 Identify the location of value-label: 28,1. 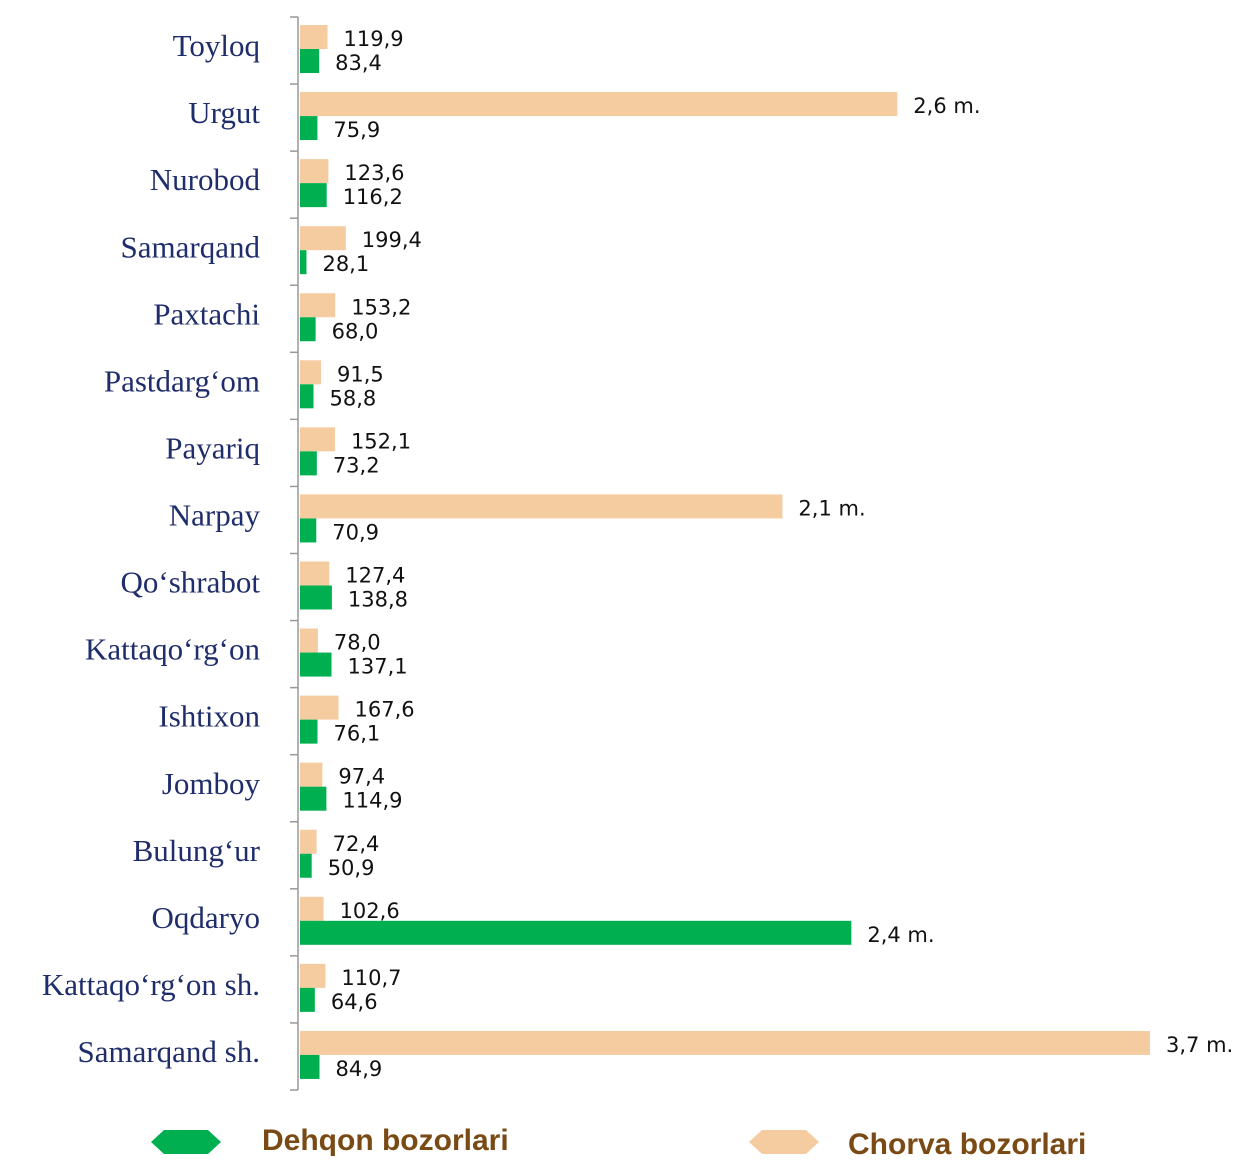
(345, 264).